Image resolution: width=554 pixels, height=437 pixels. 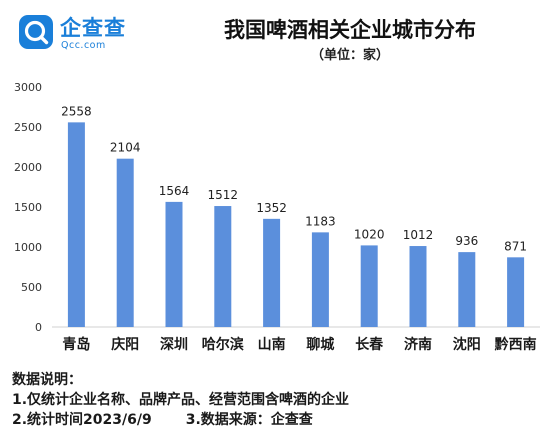 What do you see at coordinates (320, 344) in the screenshot?
I see `x-tick-label: 聊城` at bounding box center [320, 344].